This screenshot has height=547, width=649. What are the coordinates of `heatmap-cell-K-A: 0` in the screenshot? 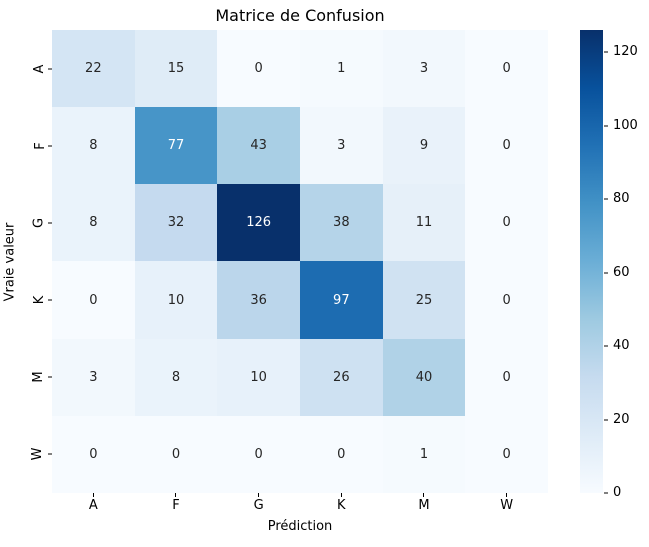 It's located at (93, 300).